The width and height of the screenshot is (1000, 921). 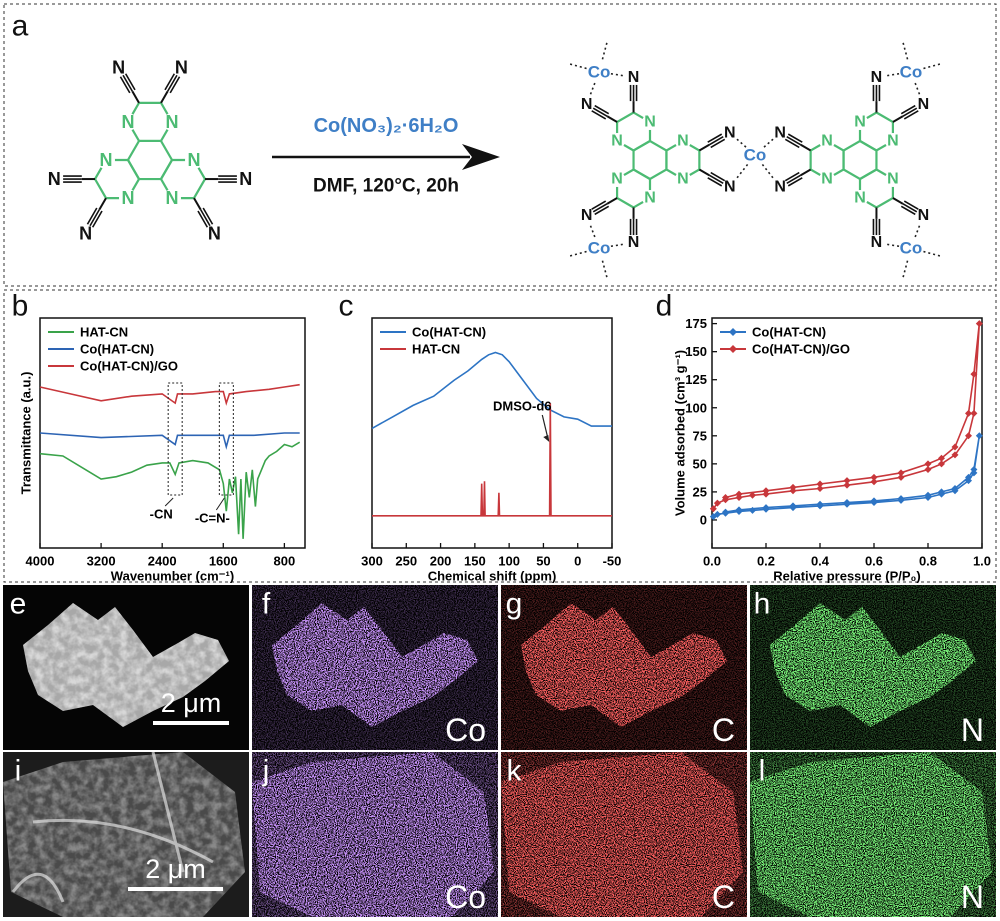 I want to click on arrow-head, so click(x=546, y=438).